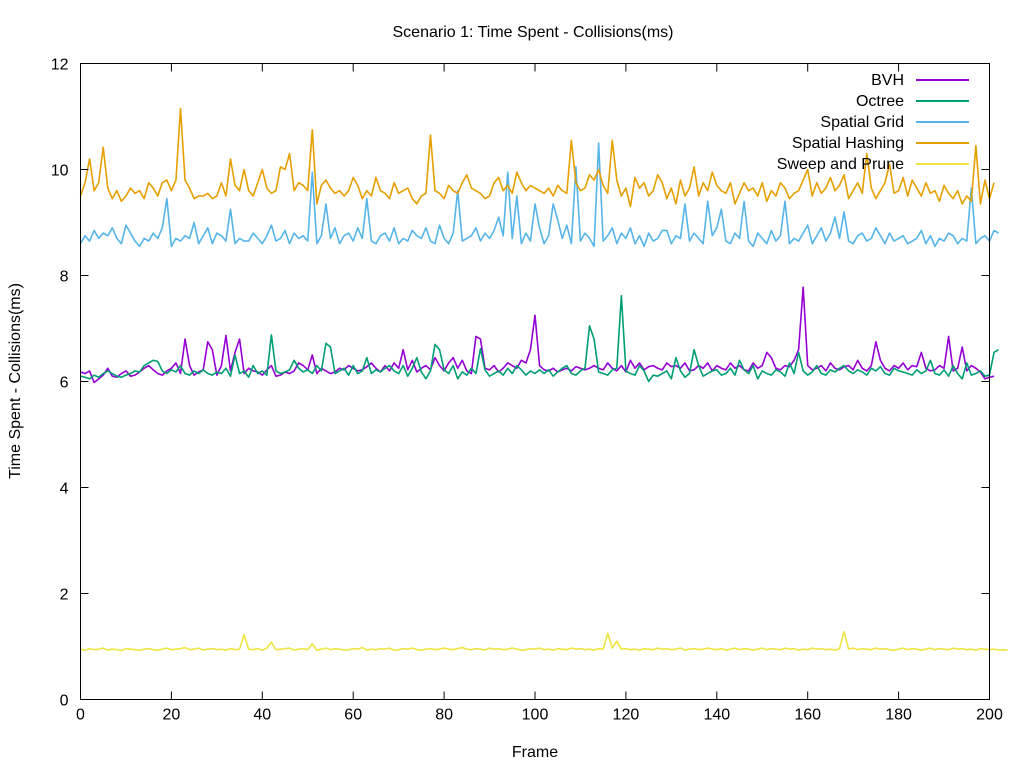 The image size is (1024, 768). Describe the element at coordinates (80, 715) in the screenshot. I see `x-tick-label: 0` at that location.